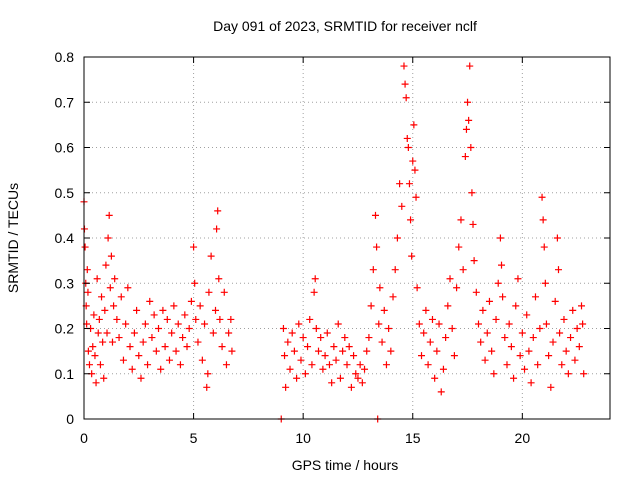 This screenshot has height=480, width=640. I want to click on y-tick-label: 0.5, so click(65, 193).